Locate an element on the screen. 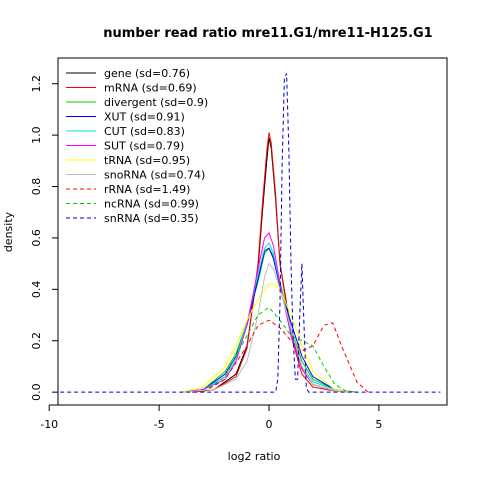  legend-label: mRNA (sd=0.69) is located at coordinates (150, 88).